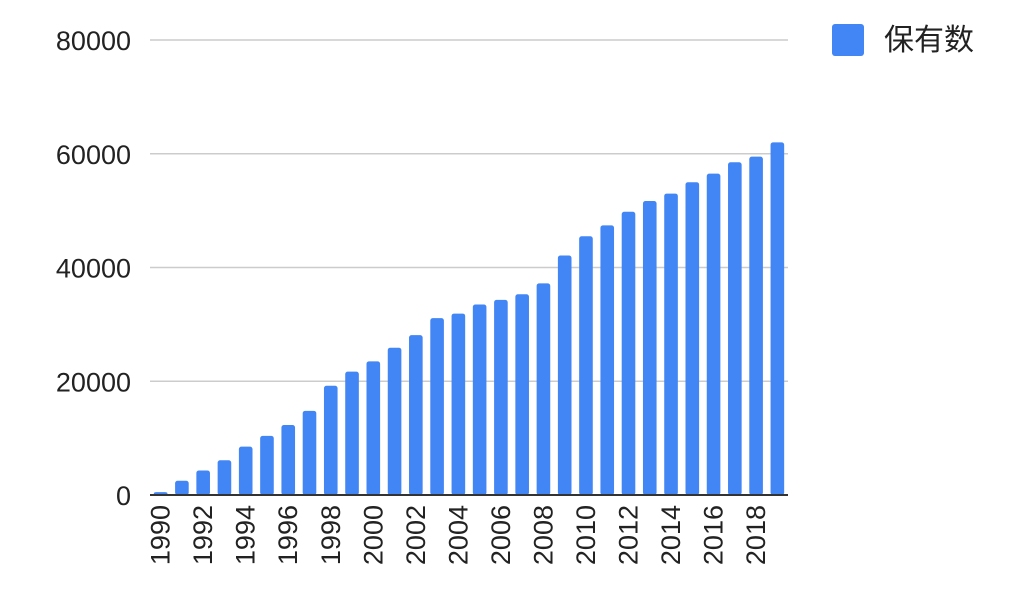 This screenshot has height=614, width=1024. Describe the element at coordinates (479, 399) in the screenshot. I see `bar-2005` at that location.